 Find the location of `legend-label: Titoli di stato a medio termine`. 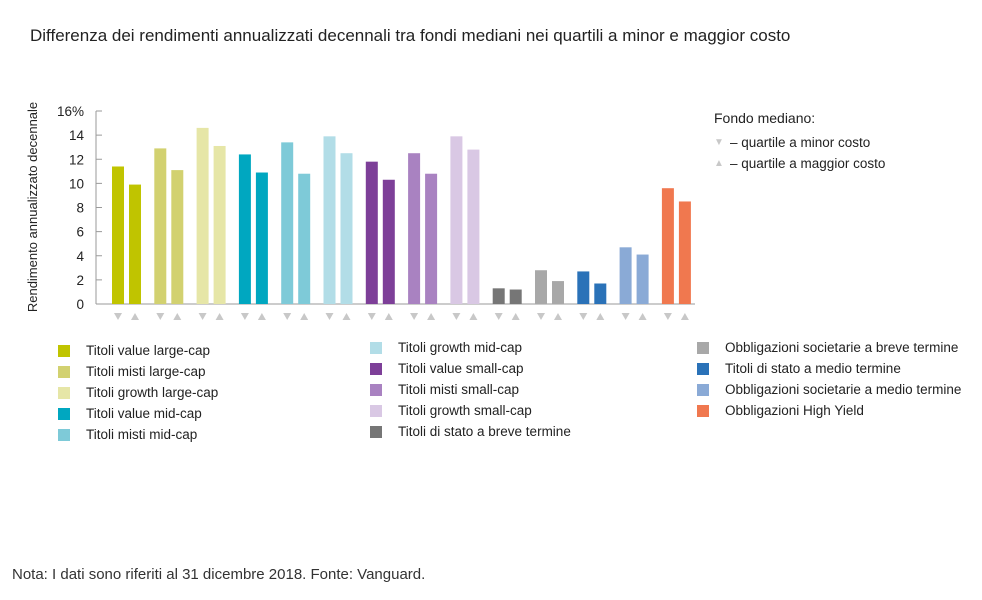

legend-label: Titoli di stato a medio termine is located at coordinates (813, 368).